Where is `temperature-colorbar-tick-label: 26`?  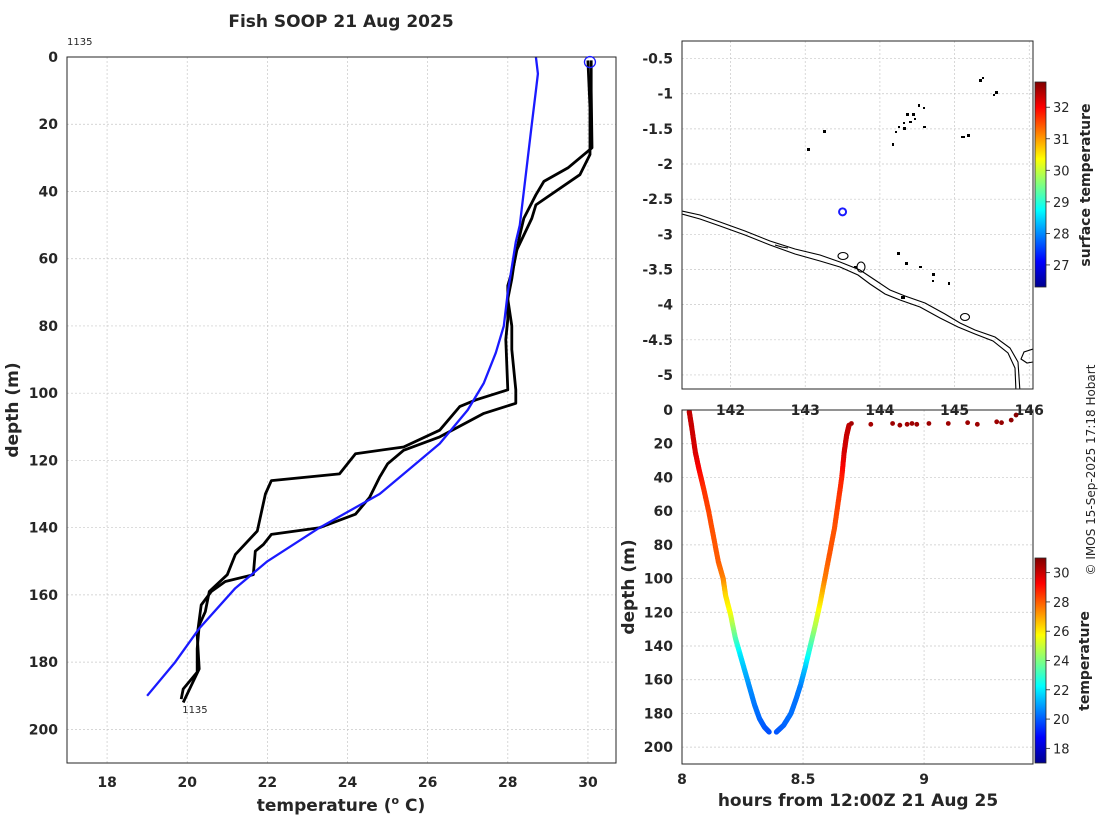
temperature-colorbar-tick-label: 26 is located at coordinates (1061, 632).